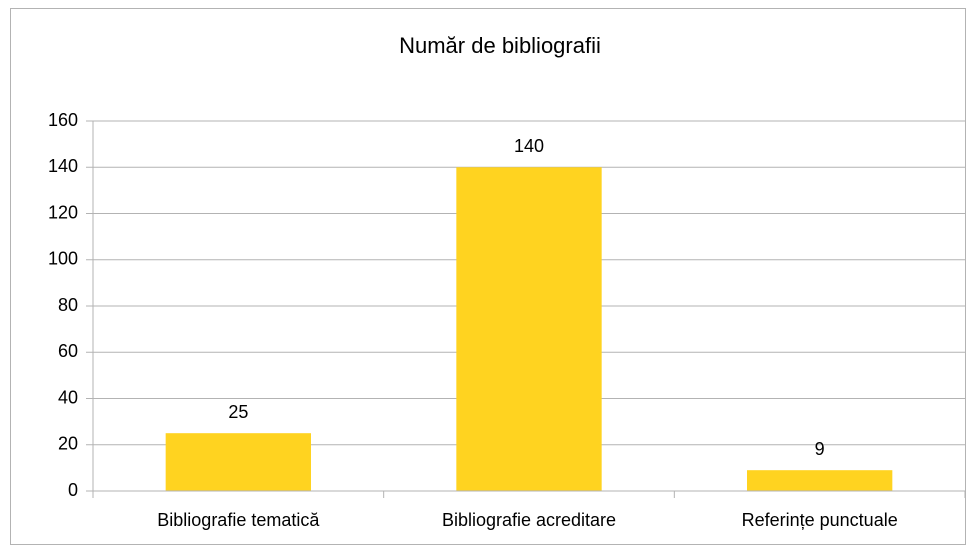 The image size is (974, 553). What do you see at coordinates (238, 520) in the screenshot?
I see `x-tick-label: Bibliografie tematică` at bounding box center [238, 520].